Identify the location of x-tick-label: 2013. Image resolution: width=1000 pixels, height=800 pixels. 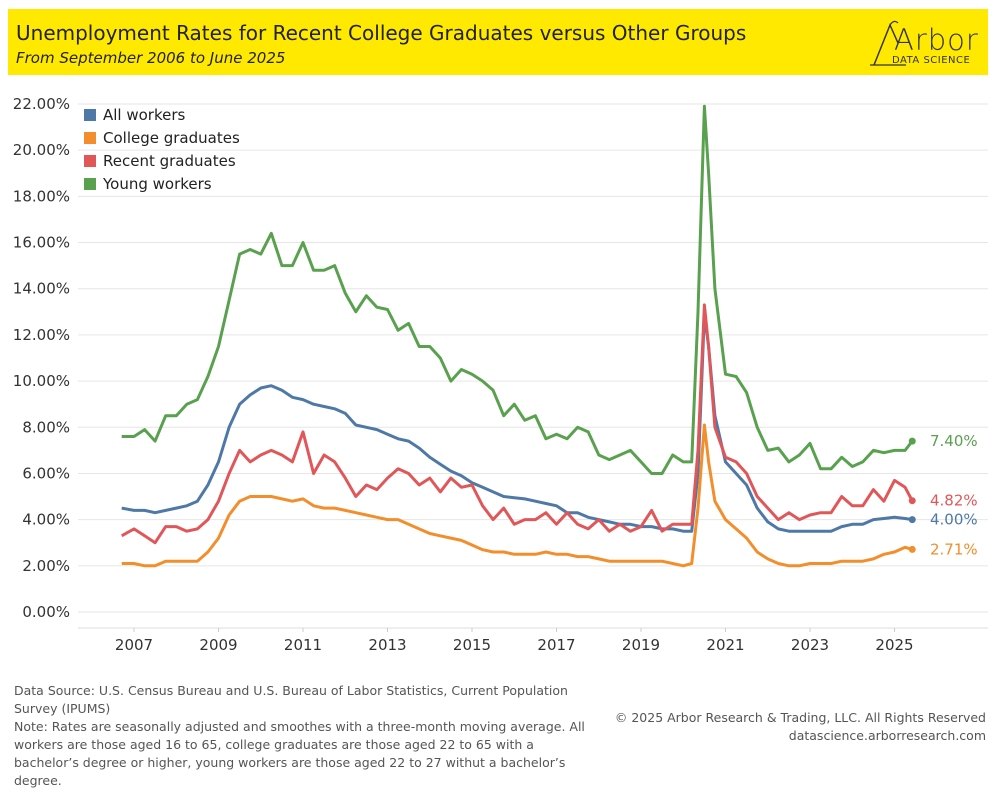
(387, 645).